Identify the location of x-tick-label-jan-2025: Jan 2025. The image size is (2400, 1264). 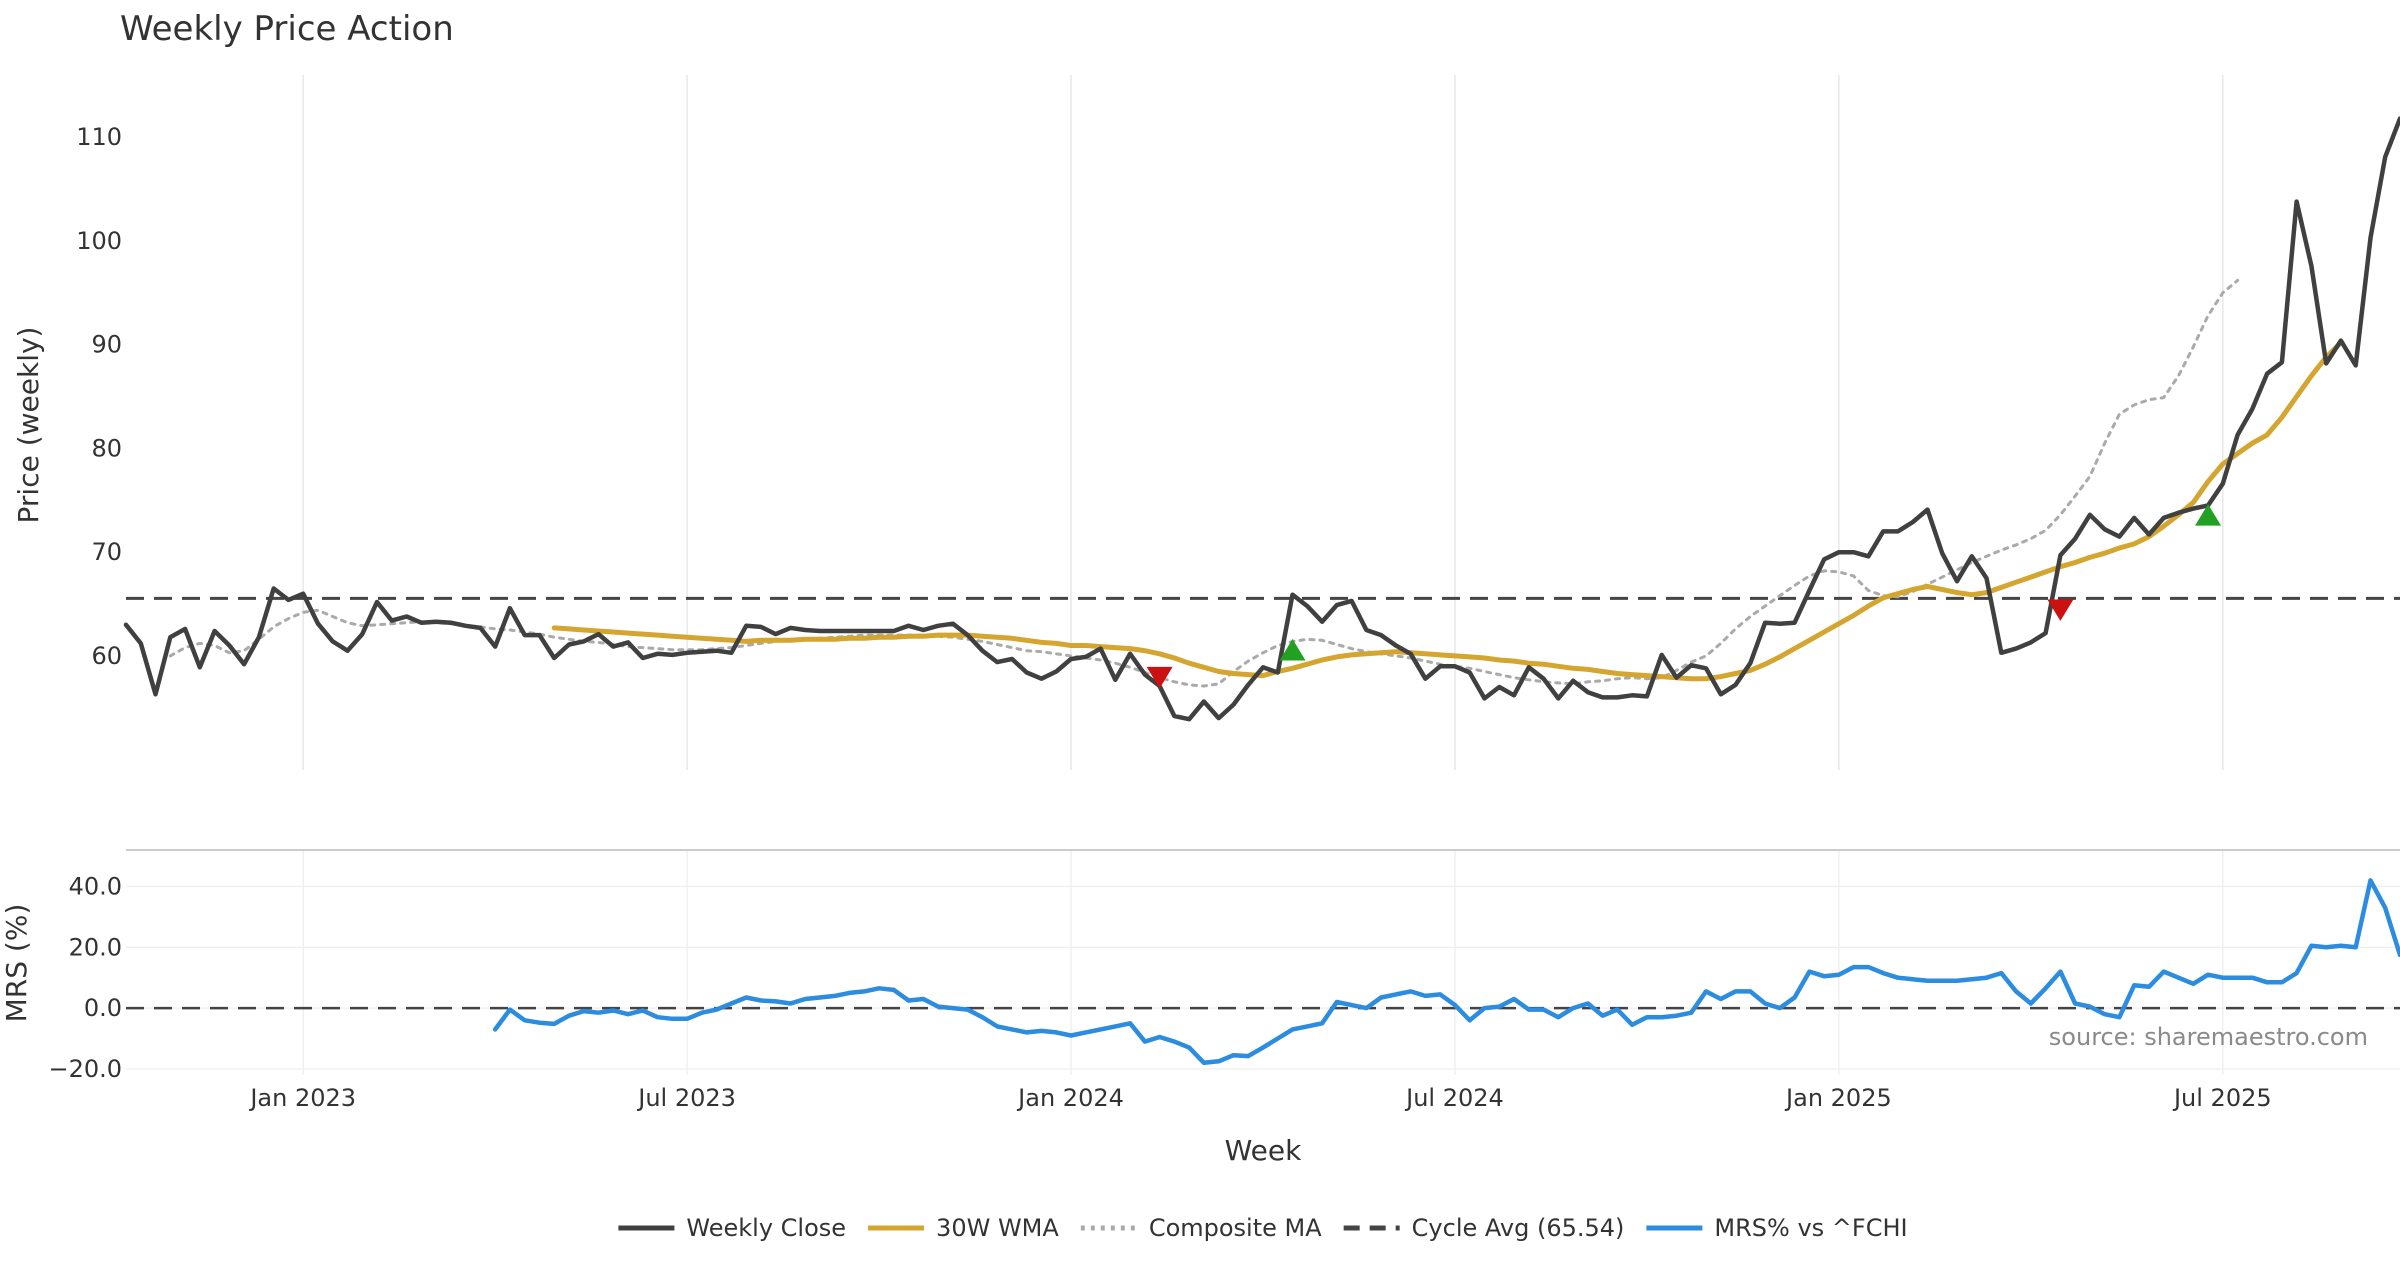
(1838, 1098).